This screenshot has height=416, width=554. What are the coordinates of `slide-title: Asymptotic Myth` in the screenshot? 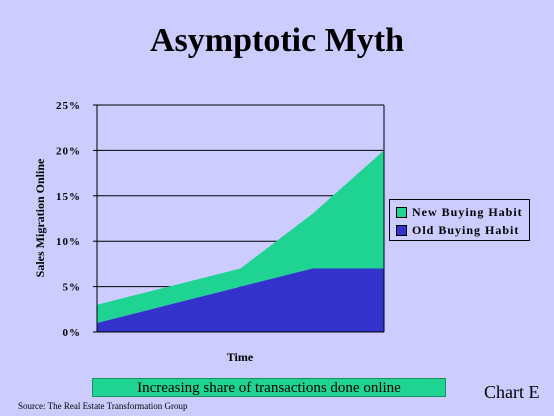 It's located at (277, 40).